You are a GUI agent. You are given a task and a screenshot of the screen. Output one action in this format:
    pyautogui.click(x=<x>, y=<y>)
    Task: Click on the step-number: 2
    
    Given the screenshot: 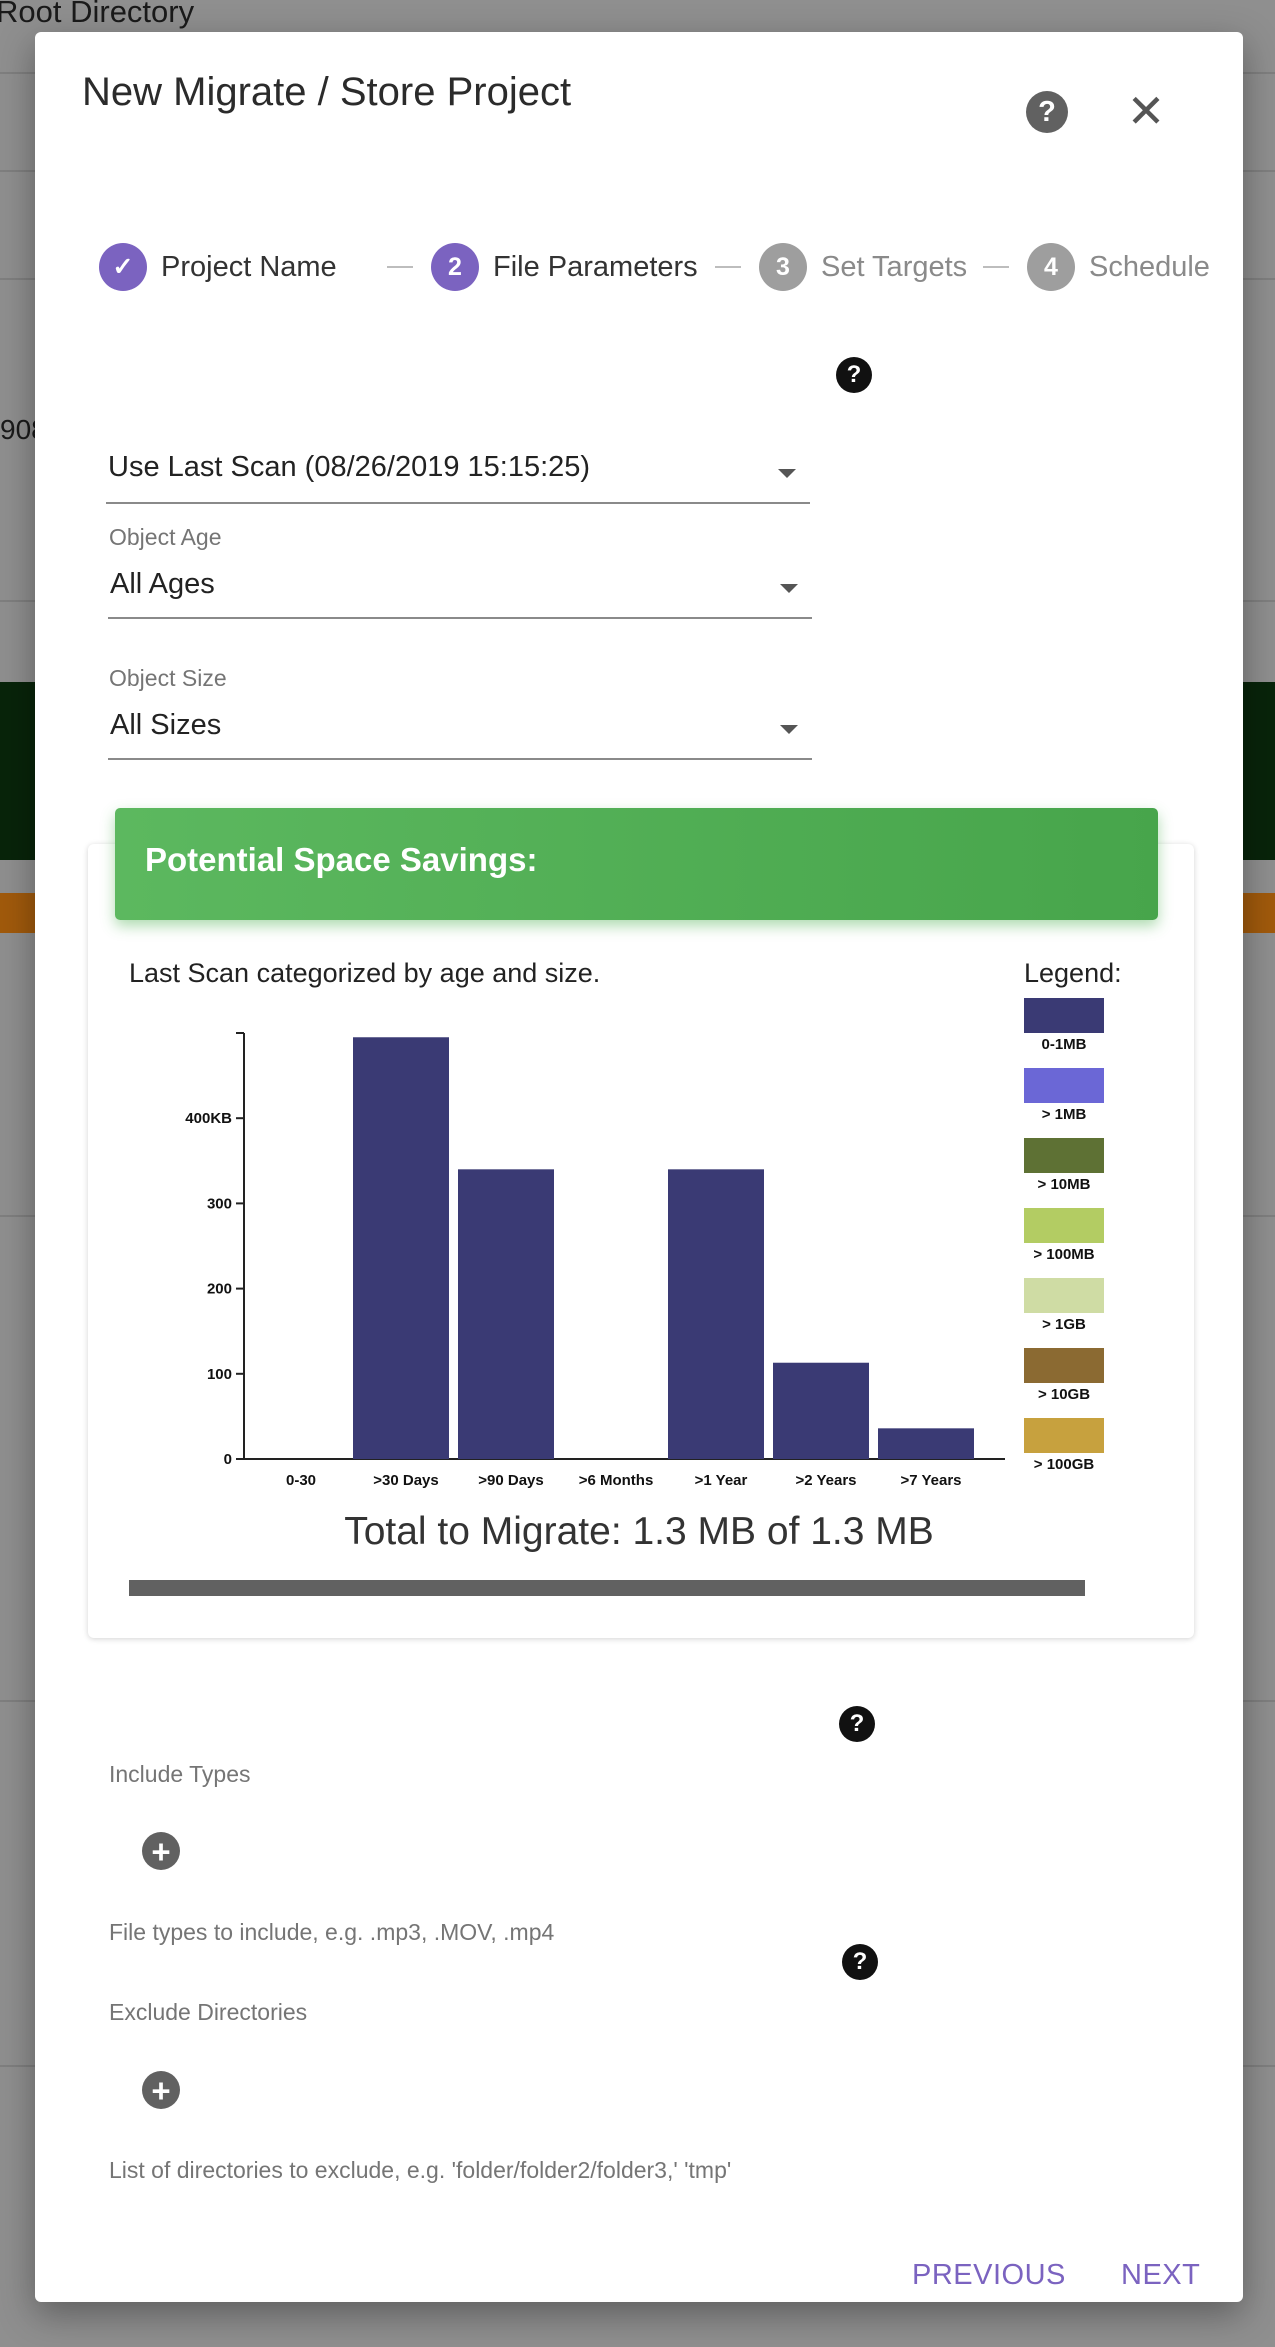 What is the action you would take?
    pyautogui.click(x=455, y=267)
    